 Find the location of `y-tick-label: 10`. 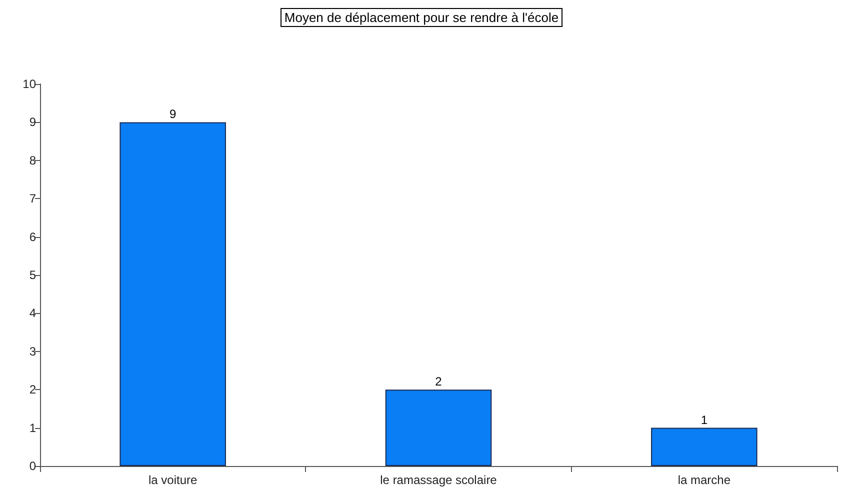

y-tick-label: 10 is located at coordinates (29, 84).